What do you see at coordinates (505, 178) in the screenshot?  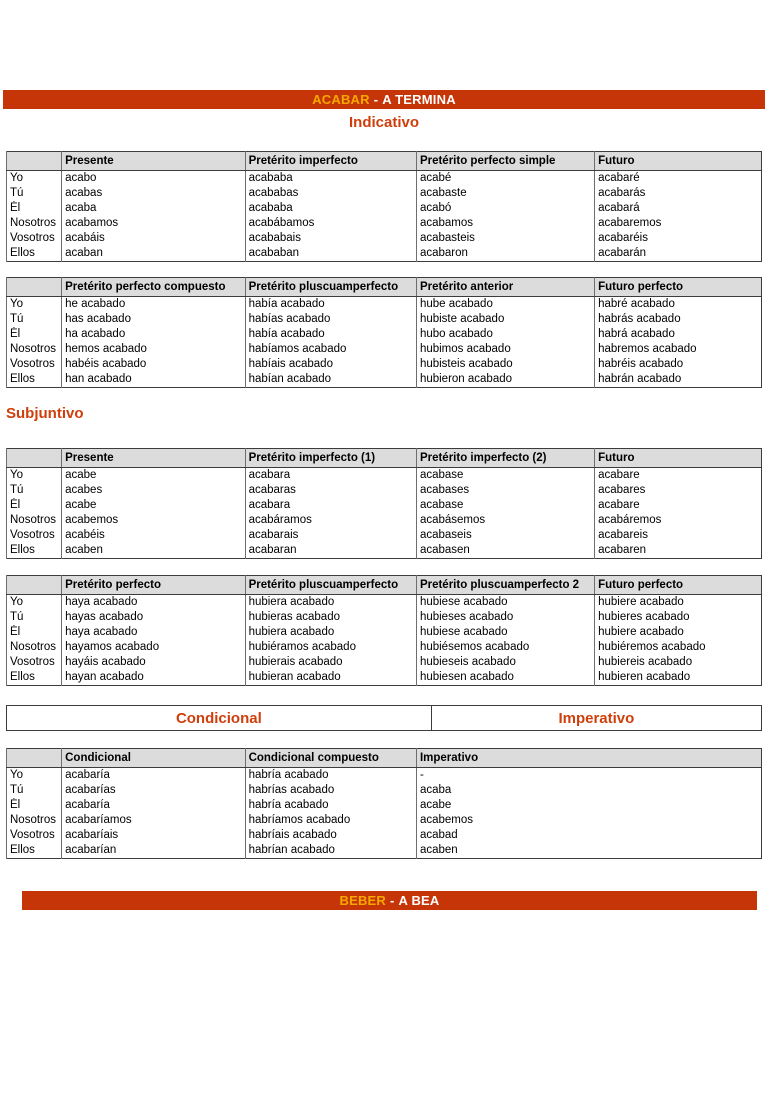 I see `conjugation-cell: acabé` at bounding box center [505, 178].